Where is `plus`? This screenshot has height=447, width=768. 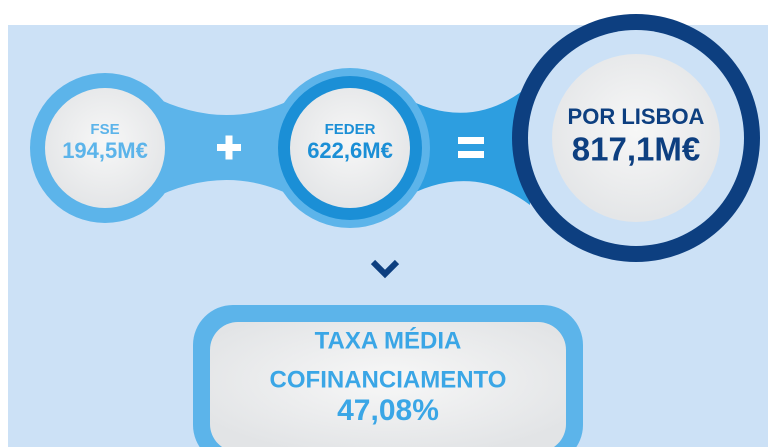 plus is located at coordinates (229, 147).